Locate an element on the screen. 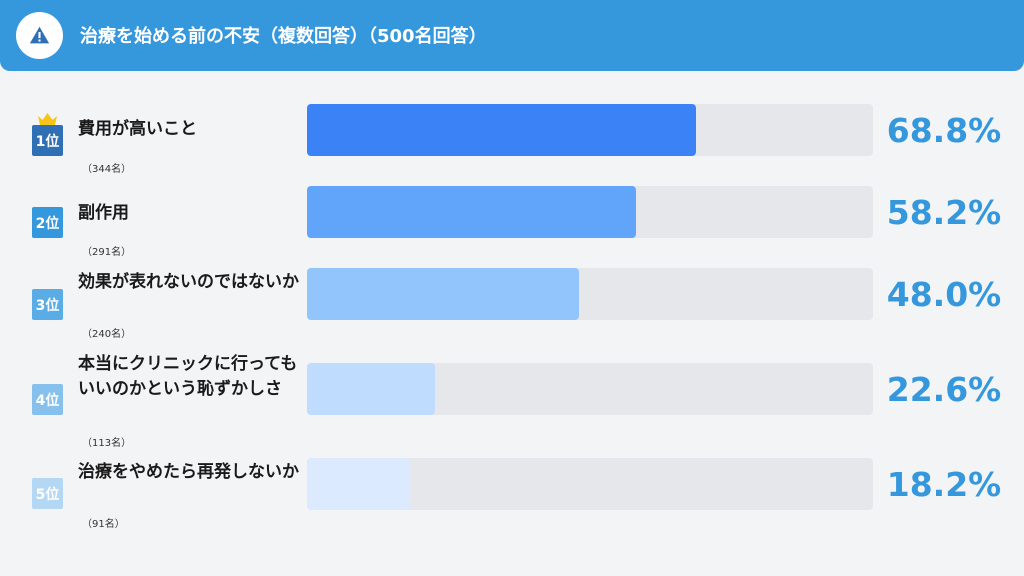 This screenshot has width=1024, height=576. item-label-5: 治療をやめたら再発しないか is located at coordinates (188, 472).